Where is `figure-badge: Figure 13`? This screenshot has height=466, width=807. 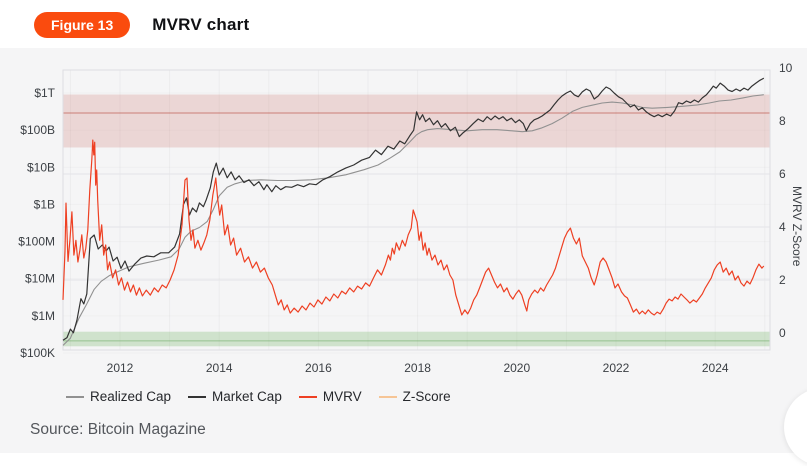
figure-badge: Figure 13 is located at coordinates (82, 25).